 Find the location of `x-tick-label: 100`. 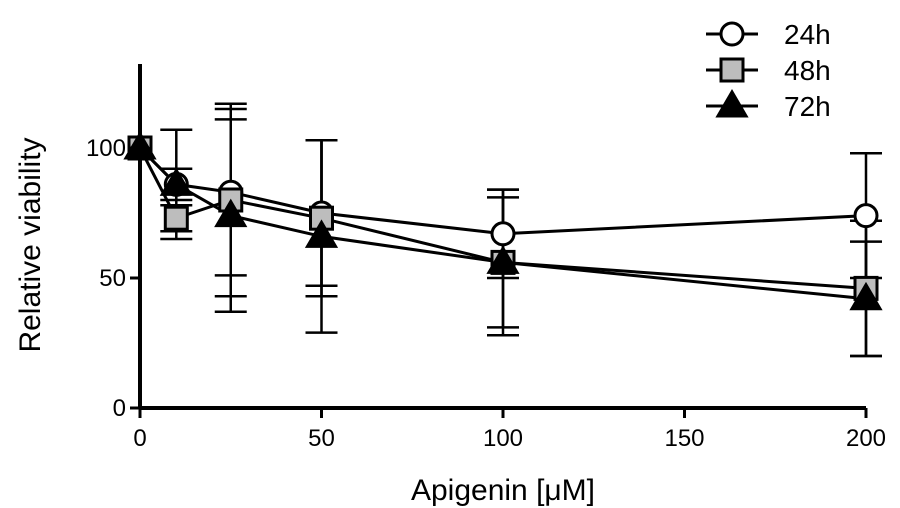

x-tick-label: 100 is located at coordinates (503, 438).